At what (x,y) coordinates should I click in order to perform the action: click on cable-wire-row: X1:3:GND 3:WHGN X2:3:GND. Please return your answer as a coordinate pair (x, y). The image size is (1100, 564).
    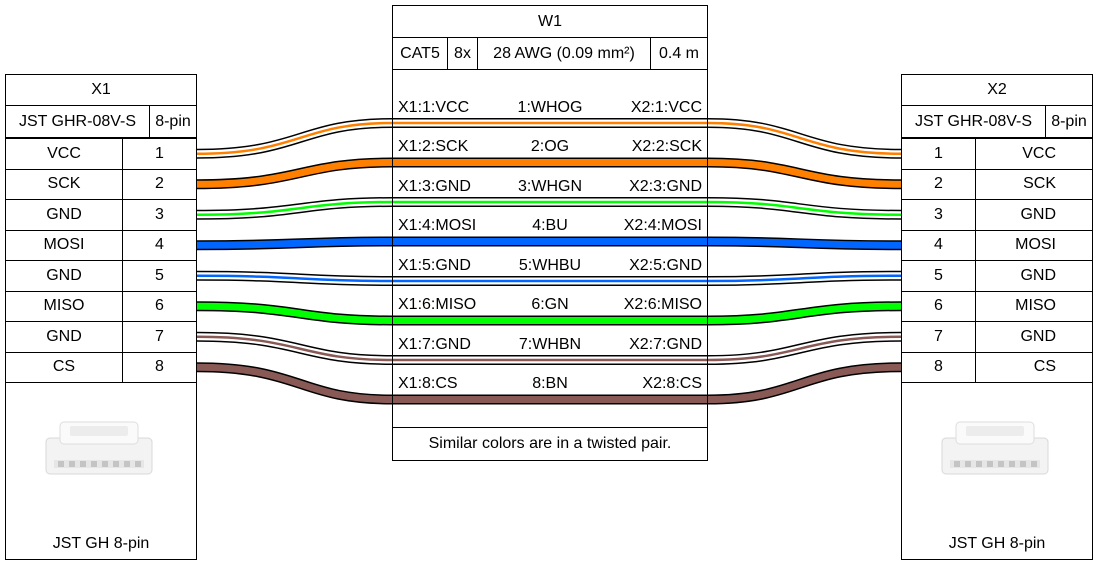
    Looking at the image, I should click on (550, 186).